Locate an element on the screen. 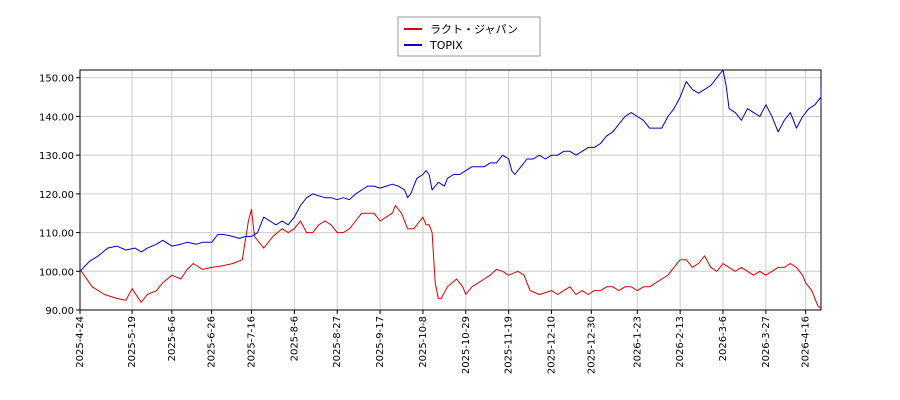 Image resolution: width=900 pixels, height=400 pixels. x-tick-label: 2026-2-13 is located at coordinates (680, 342).